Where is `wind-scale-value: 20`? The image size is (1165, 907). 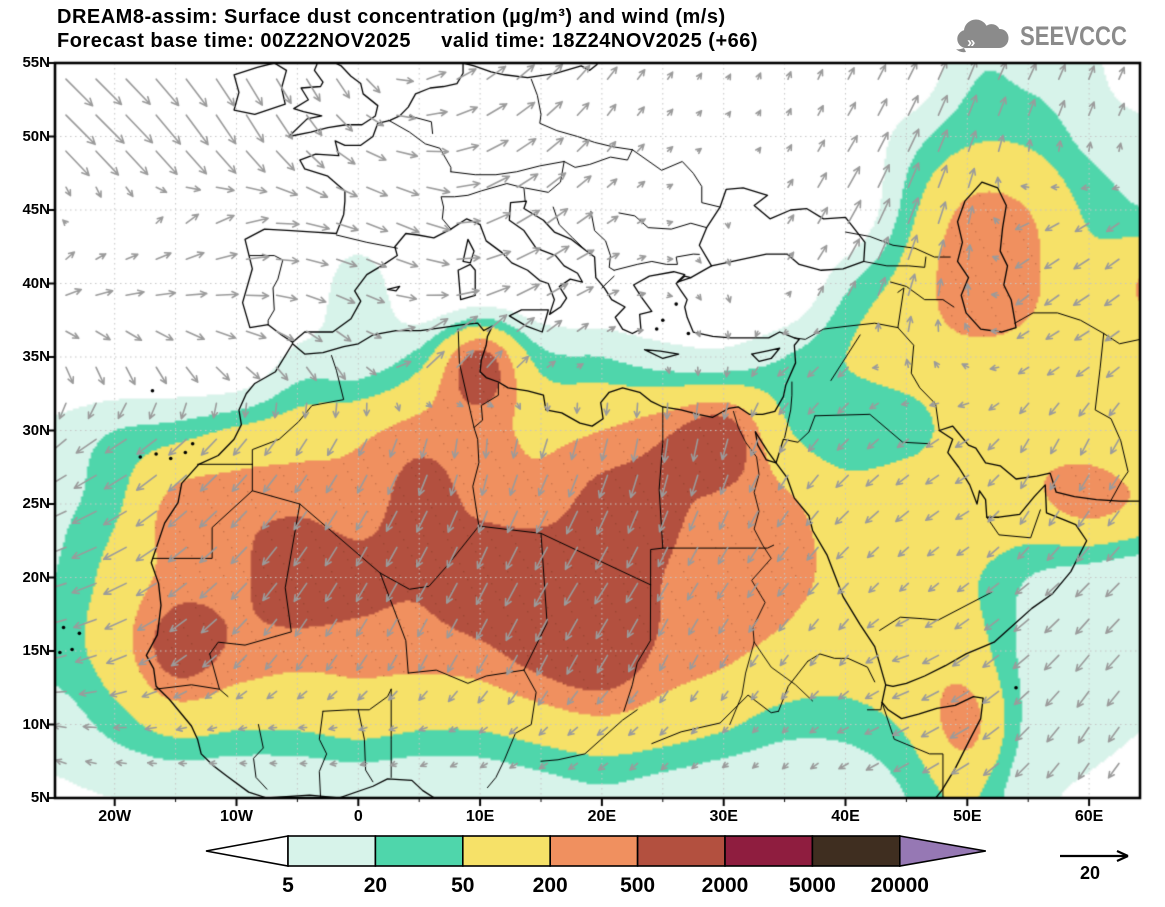
wind-scale-value: 20 is located at coordinates (1090, 873).